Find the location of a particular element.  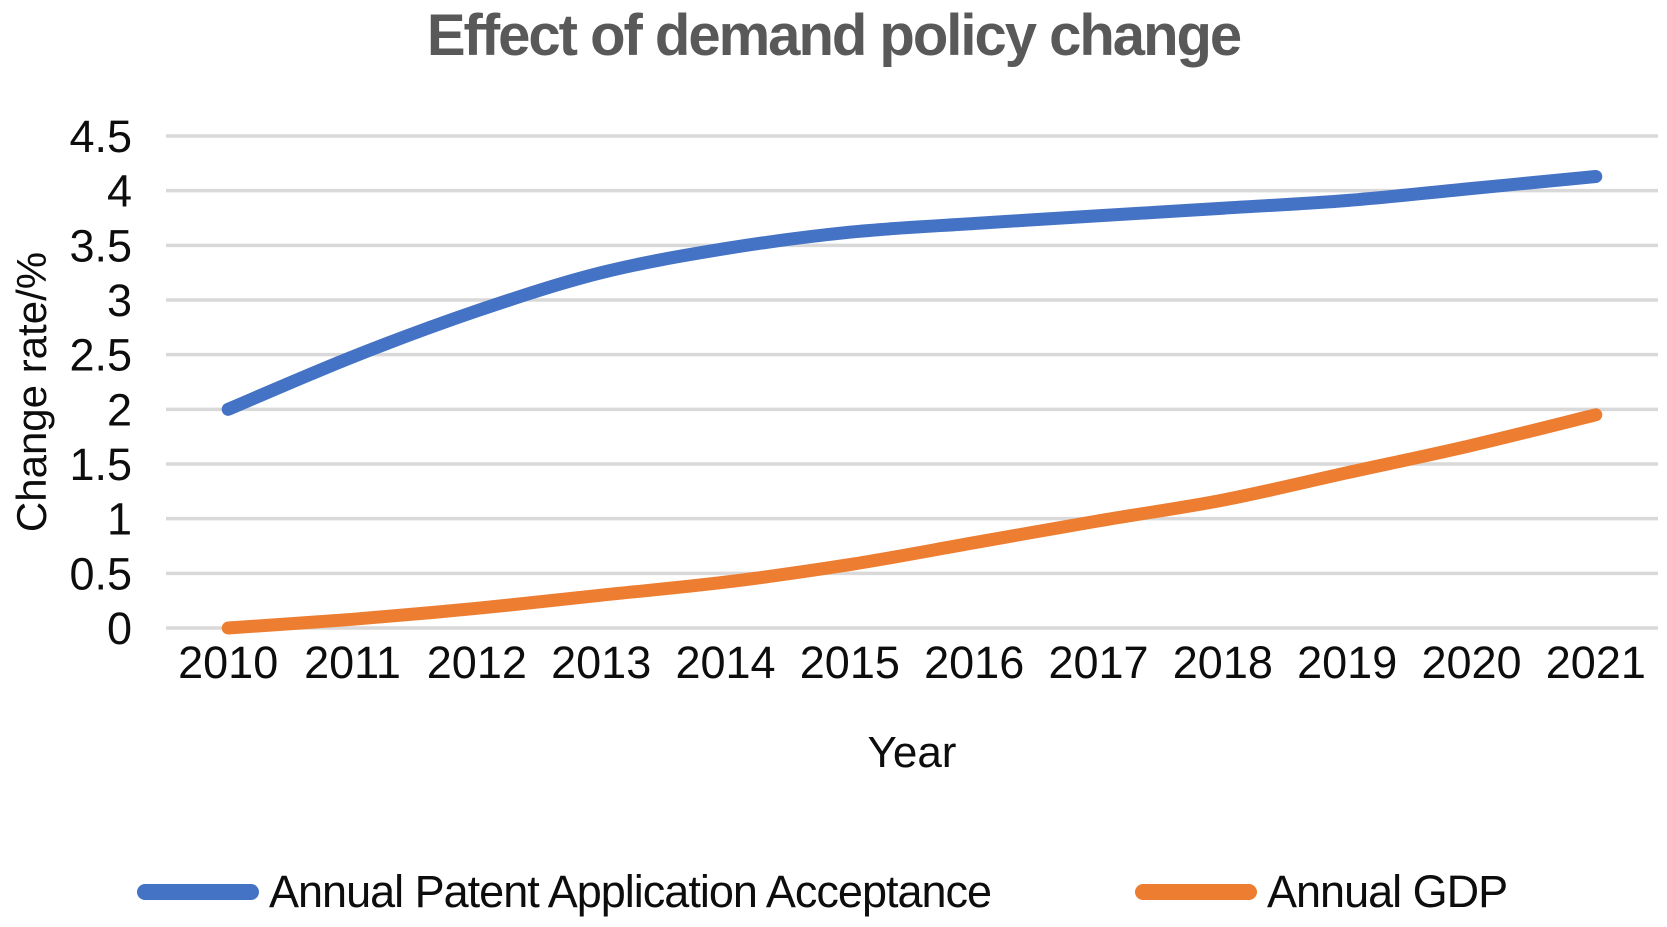

y-tick-label: 4.5 is located at coordinates (100, 136).